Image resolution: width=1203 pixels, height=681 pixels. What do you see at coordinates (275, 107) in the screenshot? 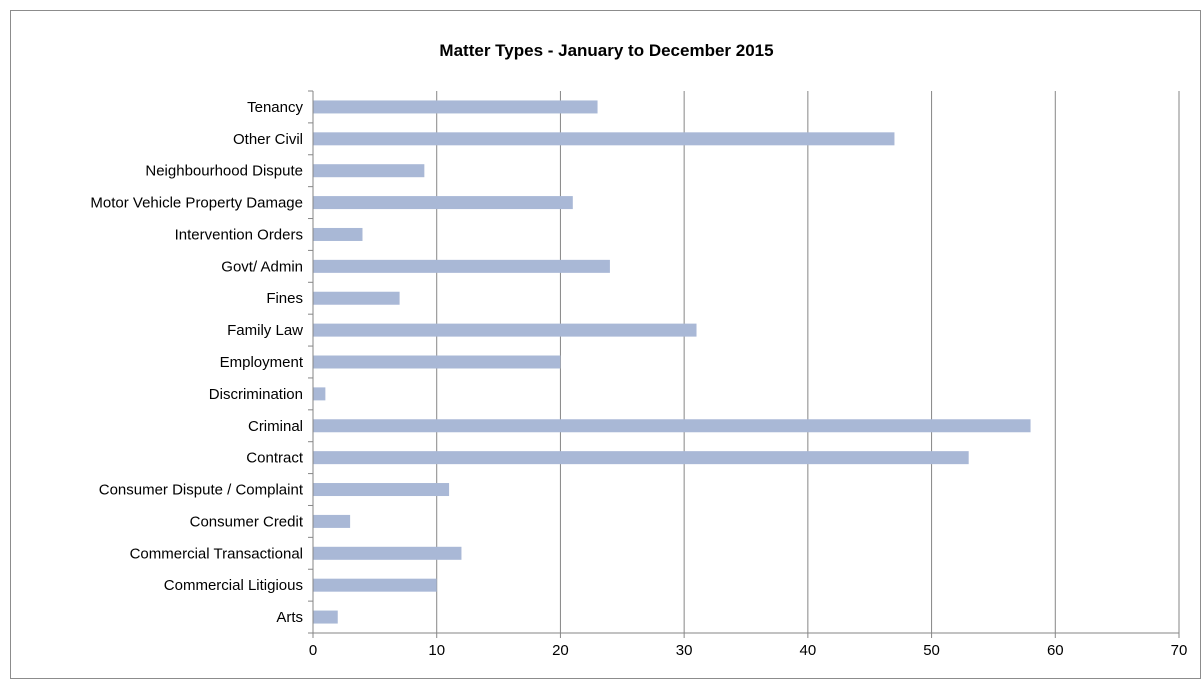
I see `category-label-0: Tenancy` at bounding box center [275, 107].